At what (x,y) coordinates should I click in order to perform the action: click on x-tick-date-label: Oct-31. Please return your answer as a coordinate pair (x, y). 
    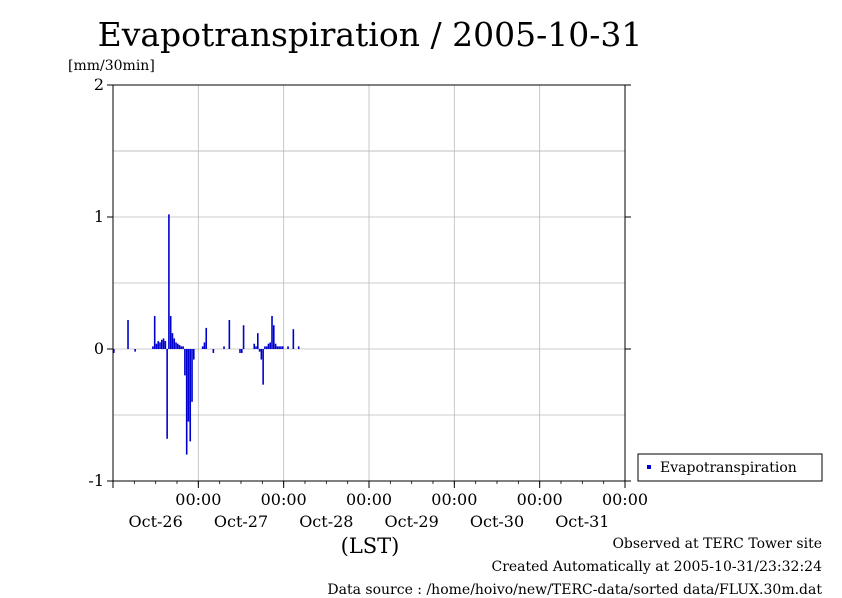
    Looking at the image, I should click on (582, 521).